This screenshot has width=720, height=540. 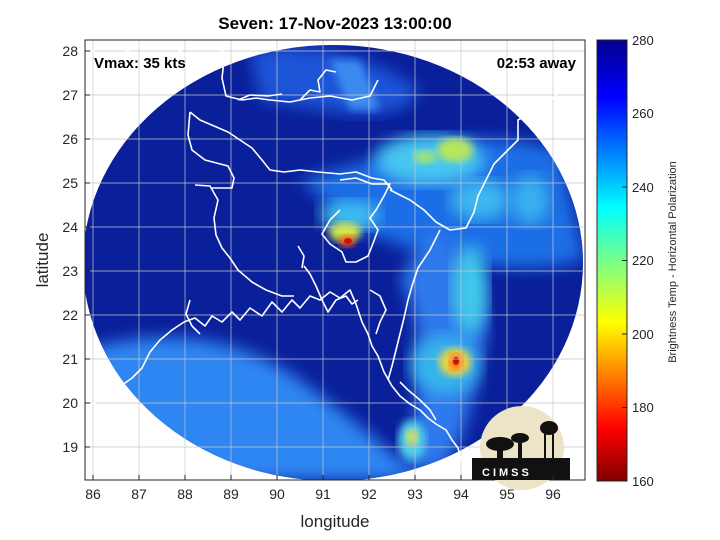 I want to click on x-tick-label: 91, so click(x=323, y=494).